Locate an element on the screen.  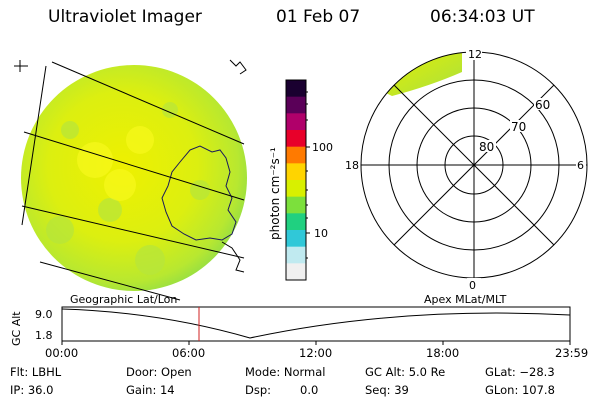
glat-status: GLat: −28.3 is located at coordinates (520, 372).